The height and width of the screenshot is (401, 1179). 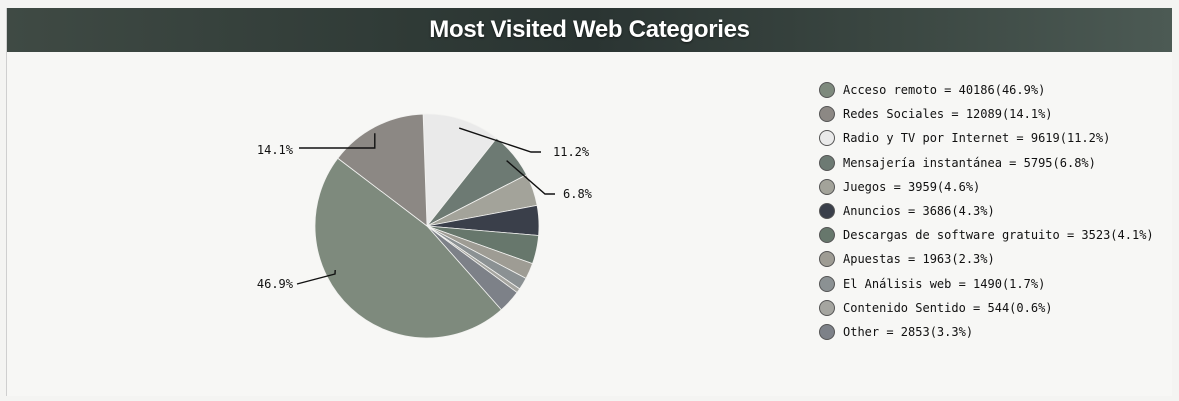 What do you see at coordinates (919, 259) in the screenshot?
I see `legend-label: Apuestas = 1963(2.3%)` at bounding box center [919, 259].